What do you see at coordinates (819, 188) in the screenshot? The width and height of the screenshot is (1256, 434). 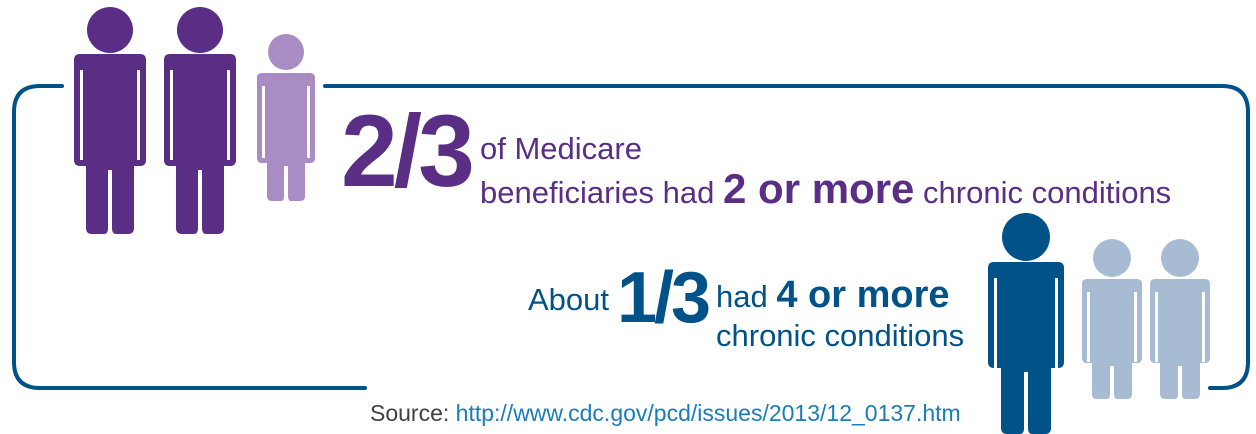 I see `statement-1-emphasis: 2 or more` at bounding box center [819, 188].